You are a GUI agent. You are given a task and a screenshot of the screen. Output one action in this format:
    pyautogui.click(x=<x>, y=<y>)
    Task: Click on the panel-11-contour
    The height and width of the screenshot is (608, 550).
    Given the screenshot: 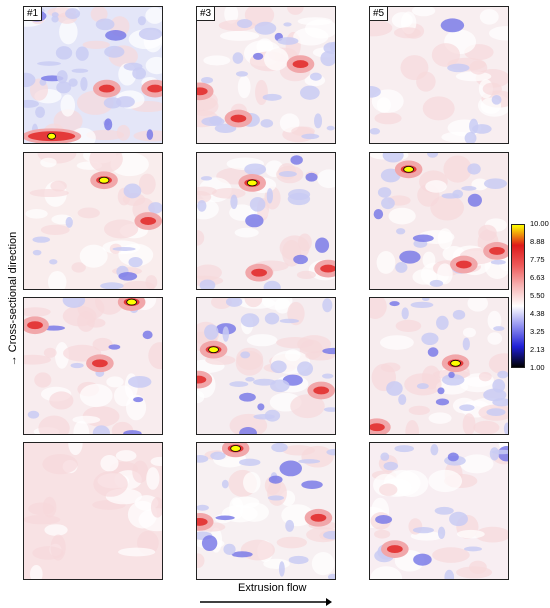 What is the action you would take?
    pyautogui.click(x=266, y=511)
    